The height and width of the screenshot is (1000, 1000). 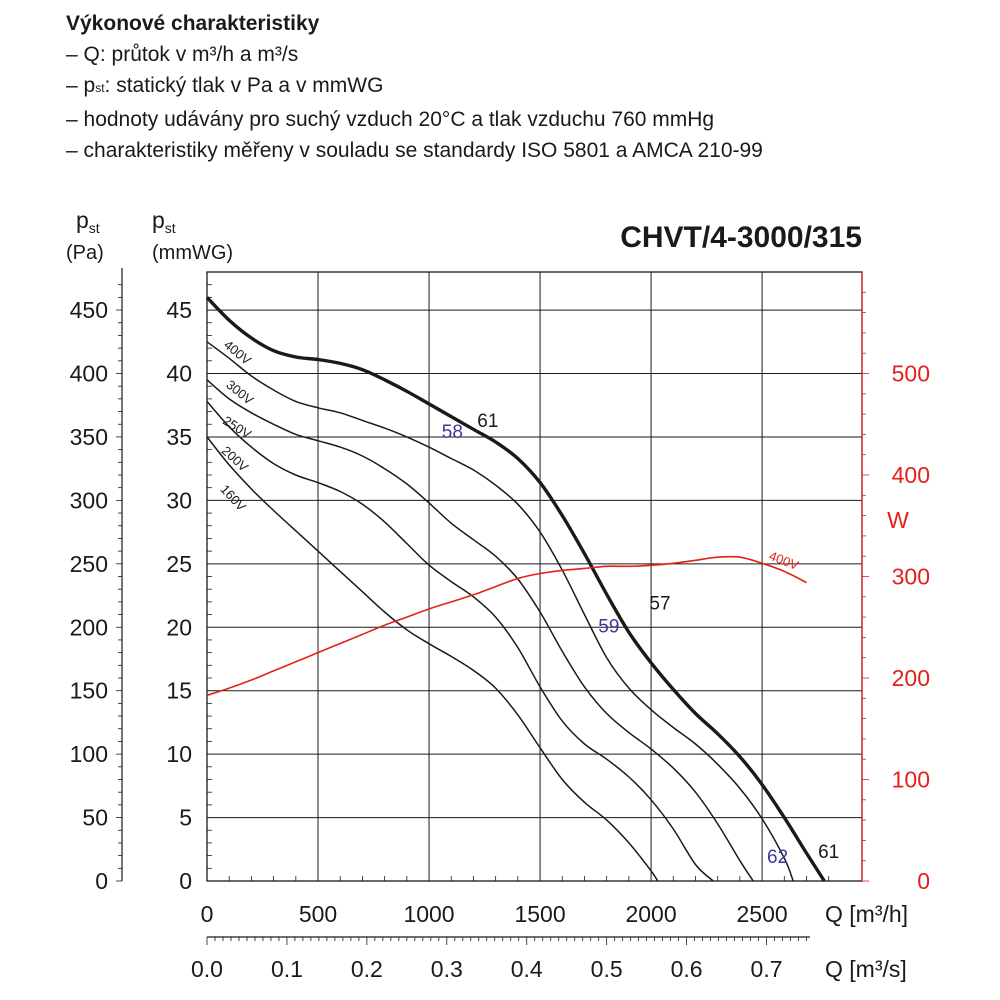 What do you see at coordinates (784, 560) in the screenshot?
I see `power-curve-label: 400V` at bounding box center [784, 560].